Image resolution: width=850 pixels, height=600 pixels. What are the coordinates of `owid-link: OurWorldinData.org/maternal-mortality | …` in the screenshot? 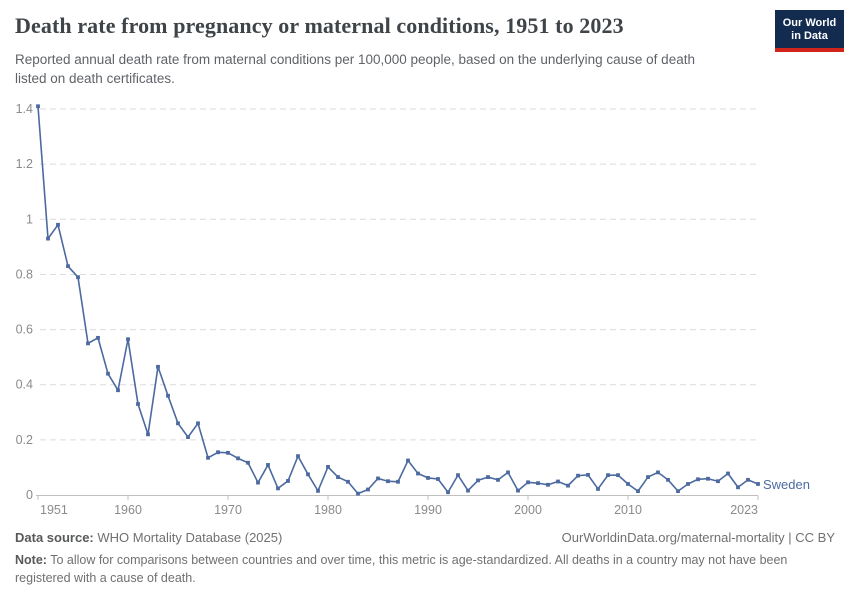 It's located at (698, 537).